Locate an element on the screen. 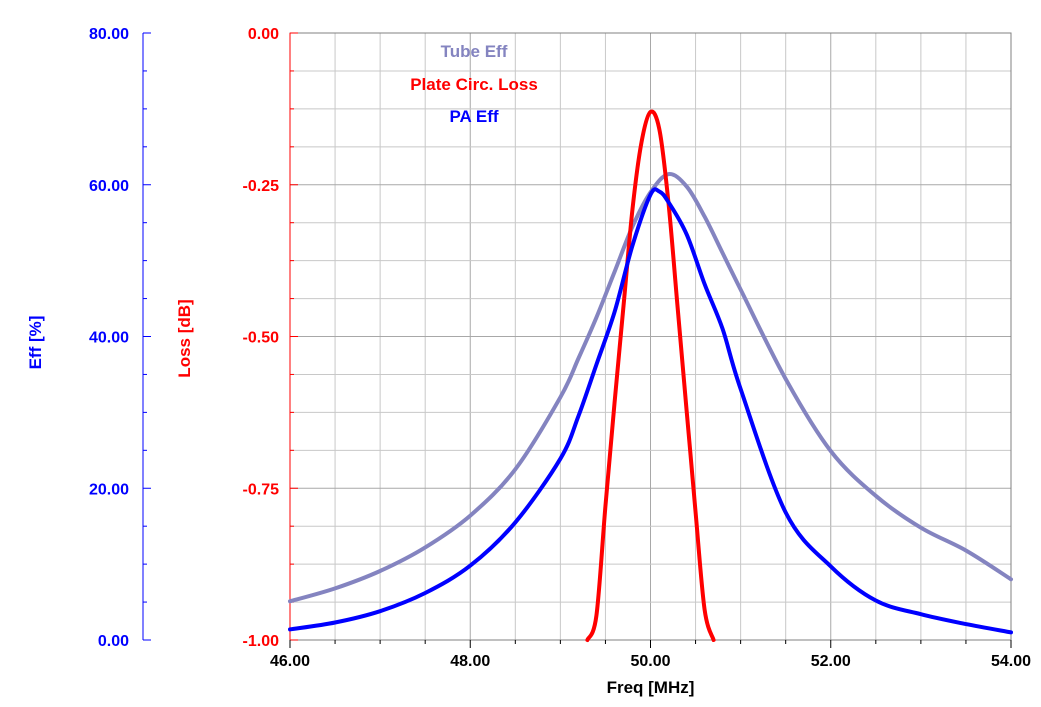  x-tick-label: 52.00 is located at coordinates (831, 661).